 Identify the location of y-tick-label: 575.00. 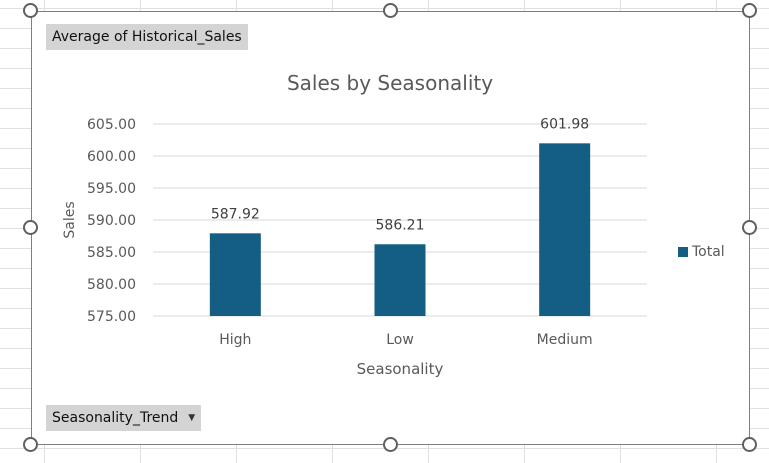
(111, 317).